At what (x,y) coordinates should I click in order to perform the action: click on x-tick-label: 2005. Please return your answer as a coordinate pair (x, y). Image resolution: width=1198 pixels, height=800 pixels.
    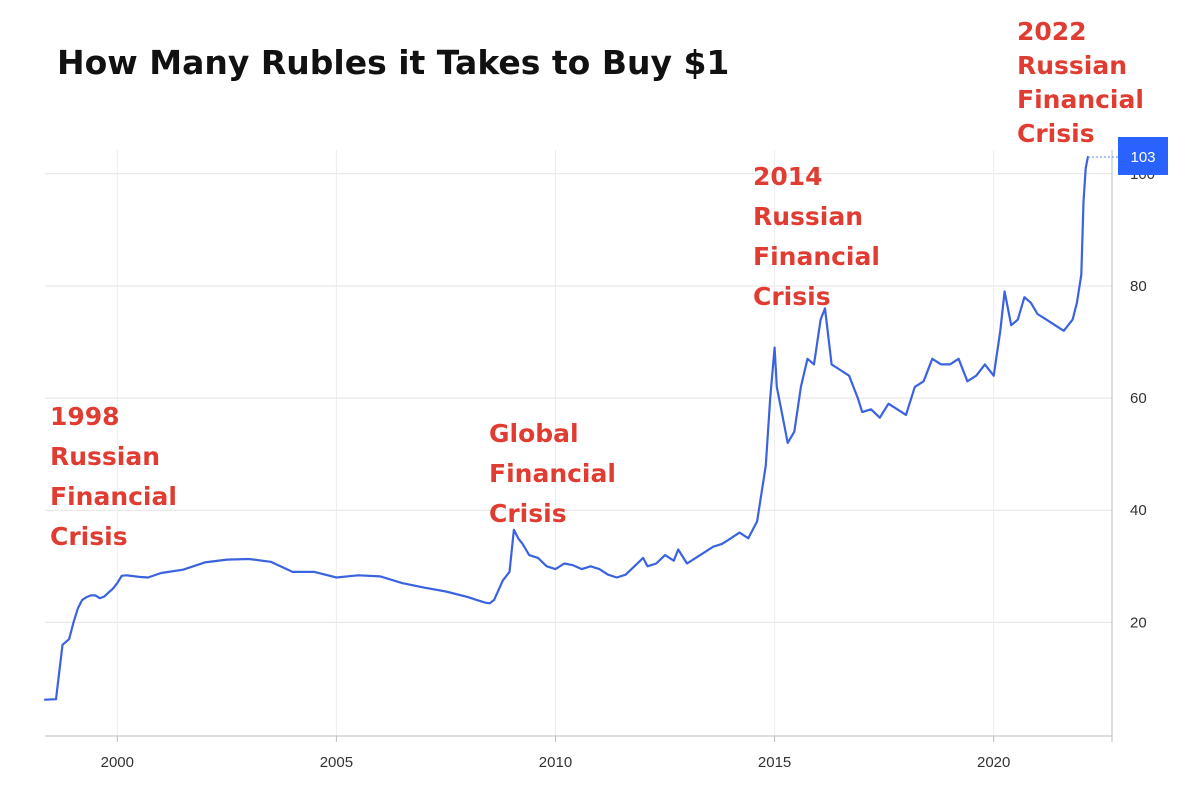
    Looking at the image, I should click on (336, 762).